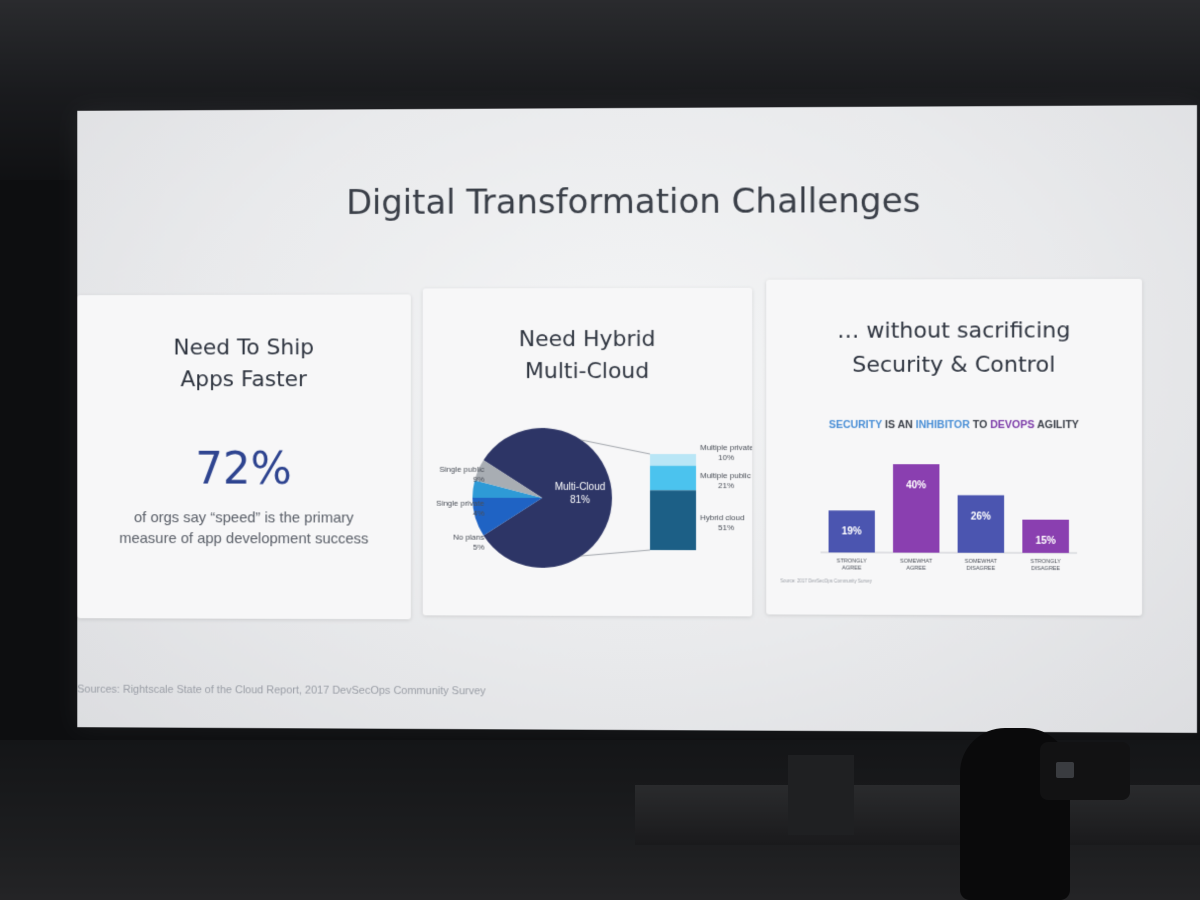  I want to click on breakdown-segment-multiple-private, so click(673, 460).